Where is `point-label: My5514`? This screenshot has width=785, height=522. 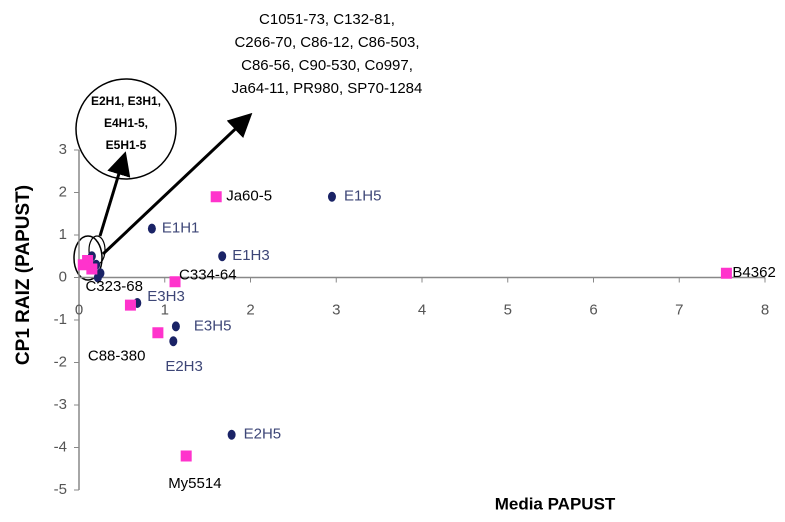
point-label: My5514 is located at coordinates (194, 483).